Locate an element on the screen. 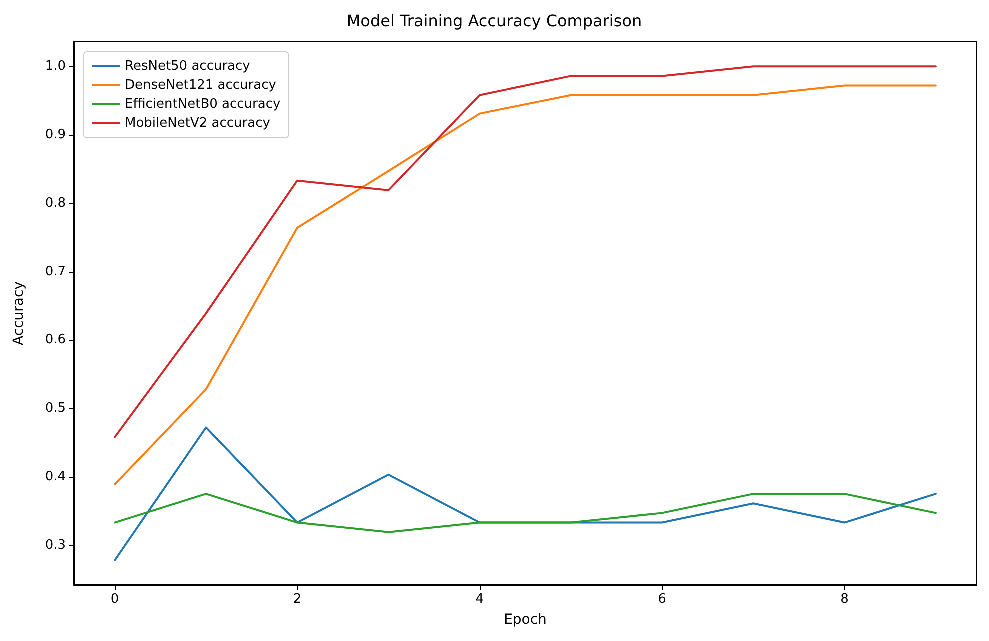 The height and width of the screenshot is (641, 989). y-tick-label: 0.6 is located at coordinates (55, 340).